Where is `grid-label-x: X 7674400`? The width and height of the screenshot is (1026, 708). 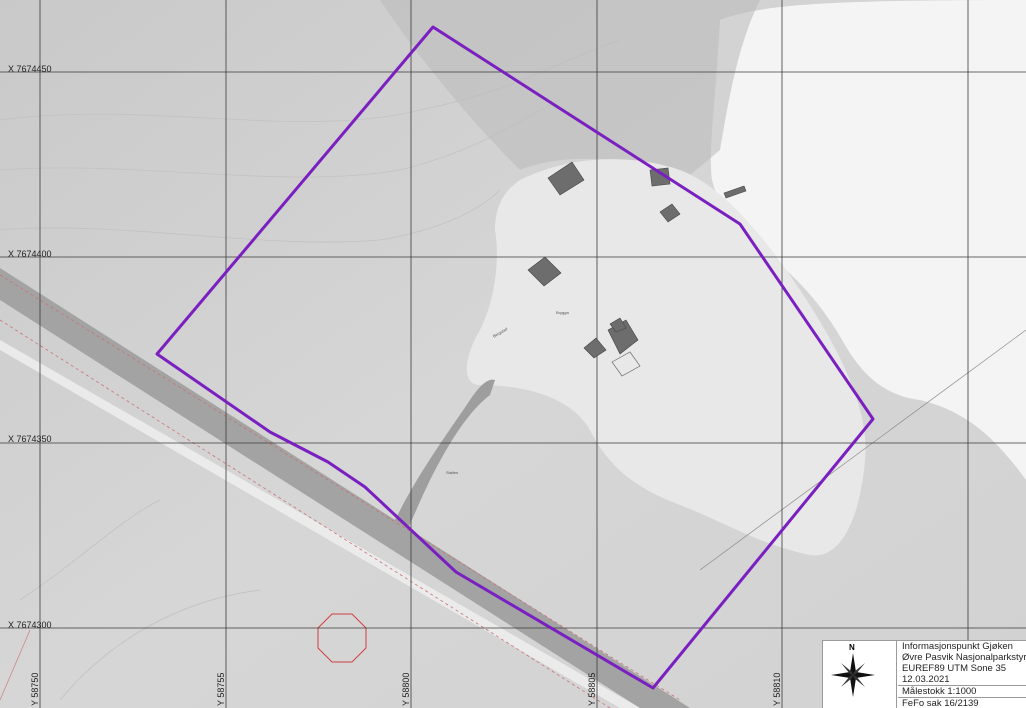
grid-label-x: X 7674400 is located at coordinates (30, 254).